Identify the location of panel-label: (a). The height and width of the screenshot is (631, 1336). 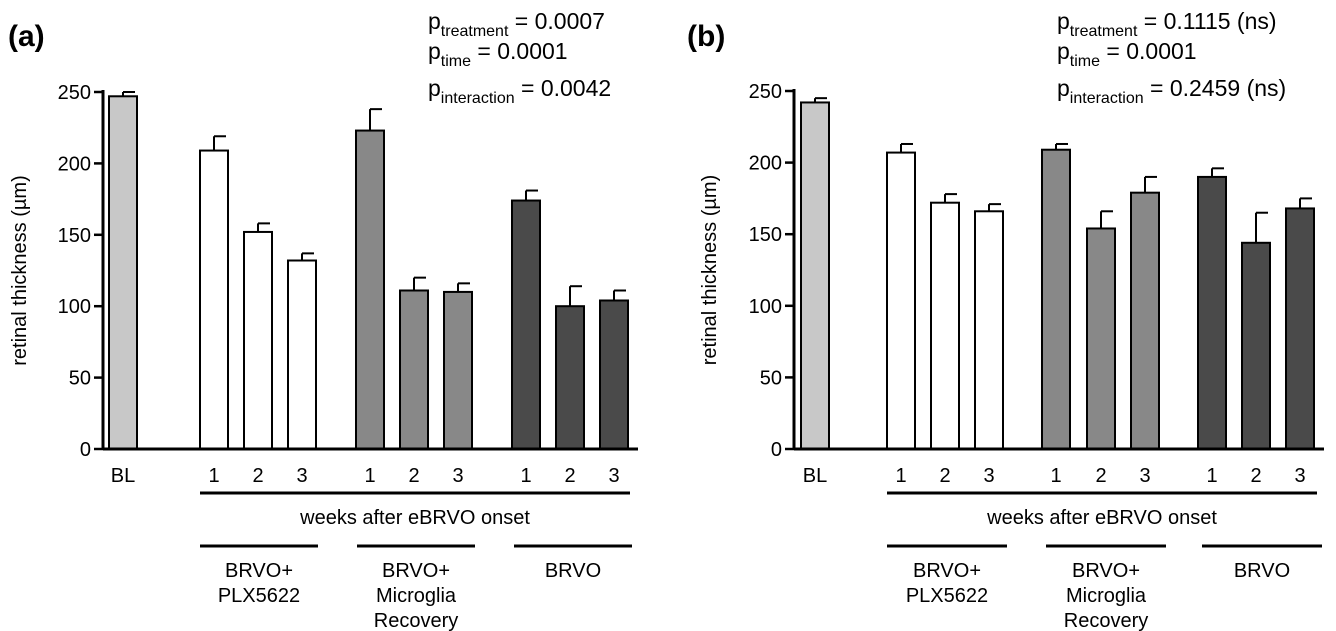
(26, 36).